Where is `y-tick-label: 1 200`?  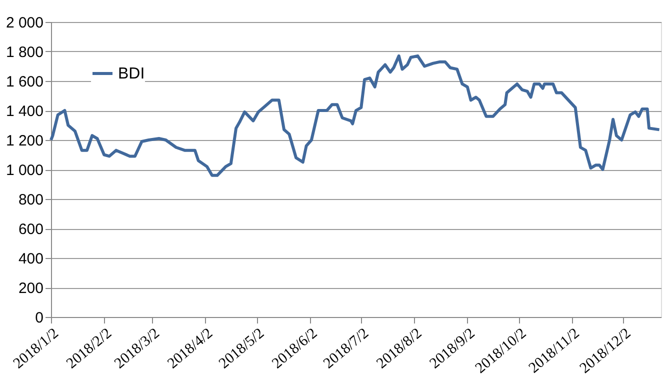
y-tick-label: 1 200 is located at coordinates (25, 141).